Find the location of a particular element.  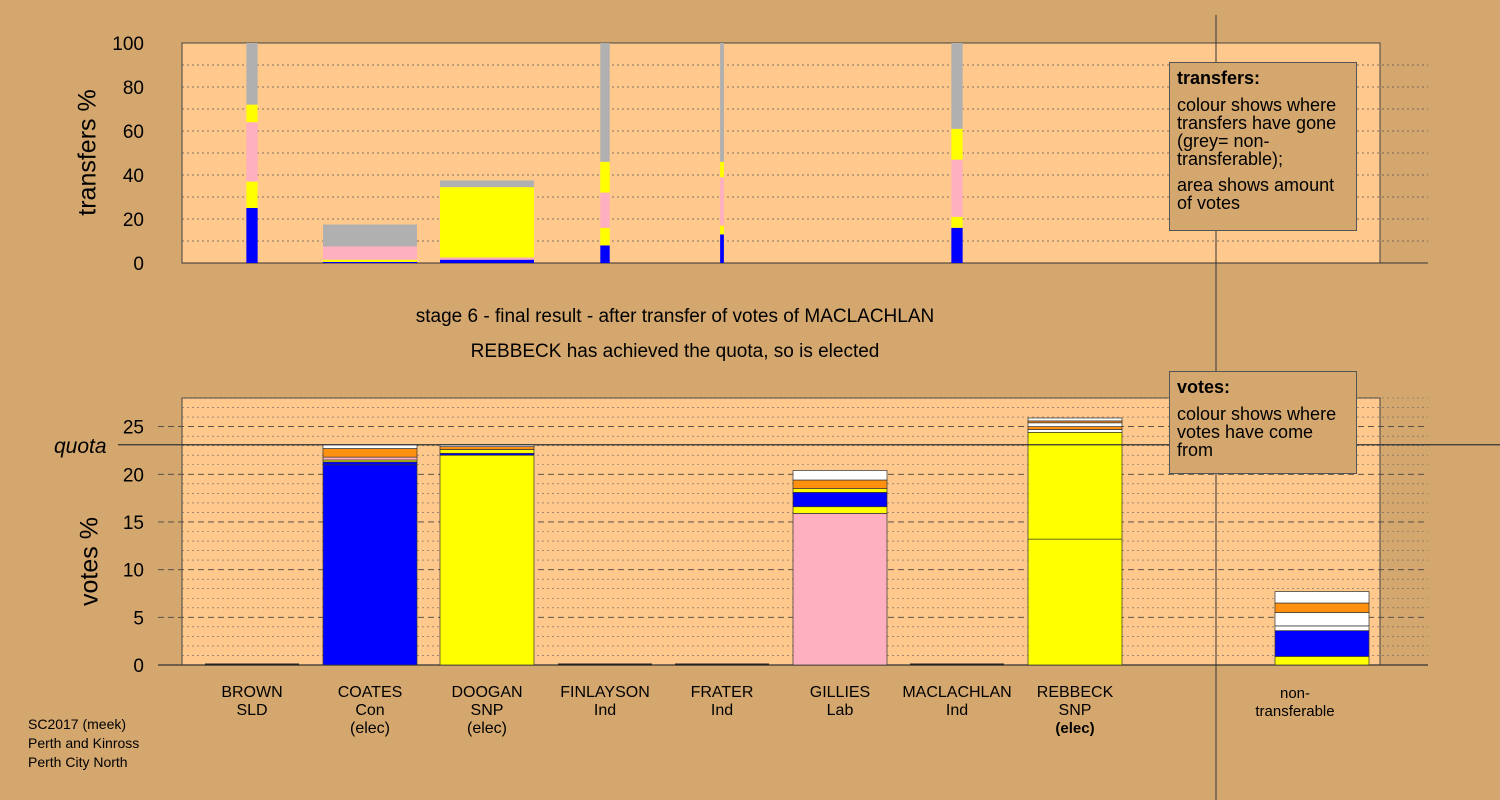

quota-label: quota is located at coordinates (80, 446).